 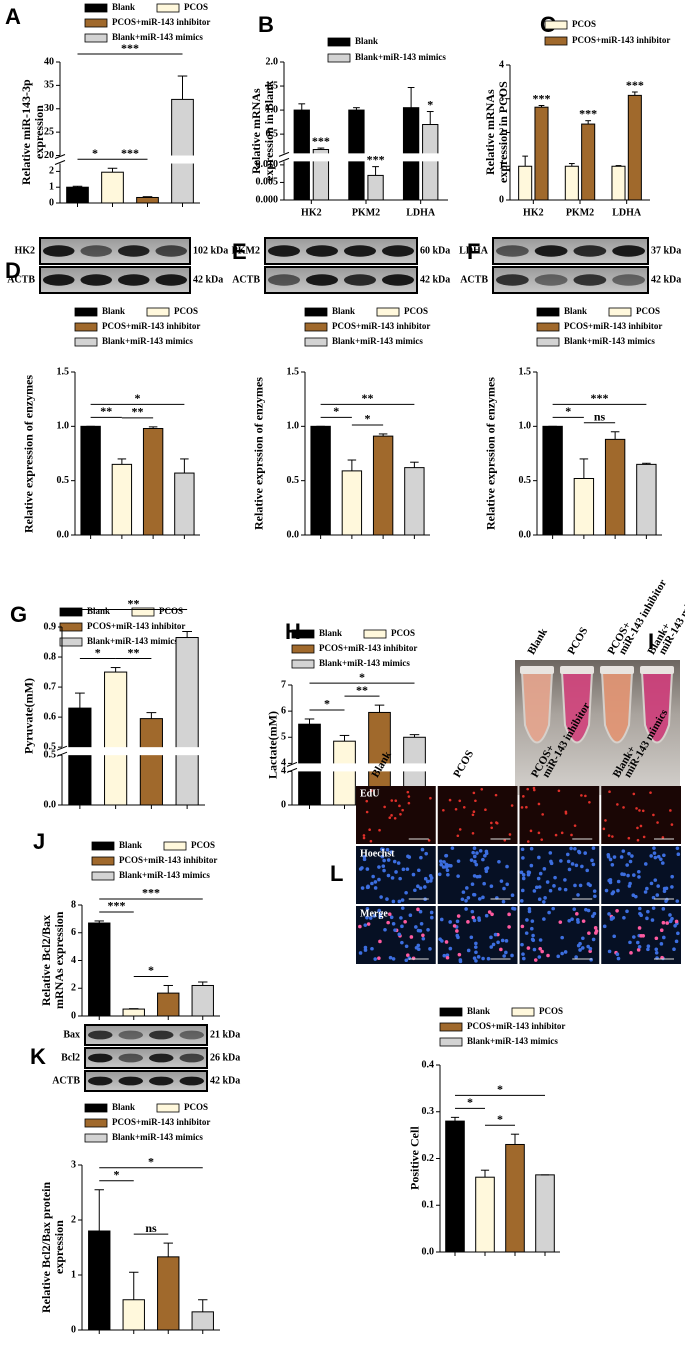 I want to click on tube, so click(x=657, y=707).